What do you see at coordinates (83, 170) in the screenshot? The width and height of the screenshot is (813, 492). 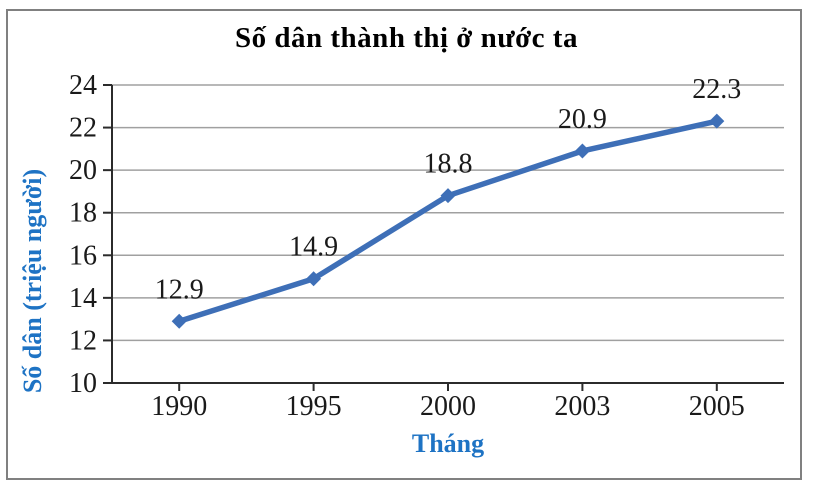 I see `y-tick-label: 20` at bounding box center [83, 170].